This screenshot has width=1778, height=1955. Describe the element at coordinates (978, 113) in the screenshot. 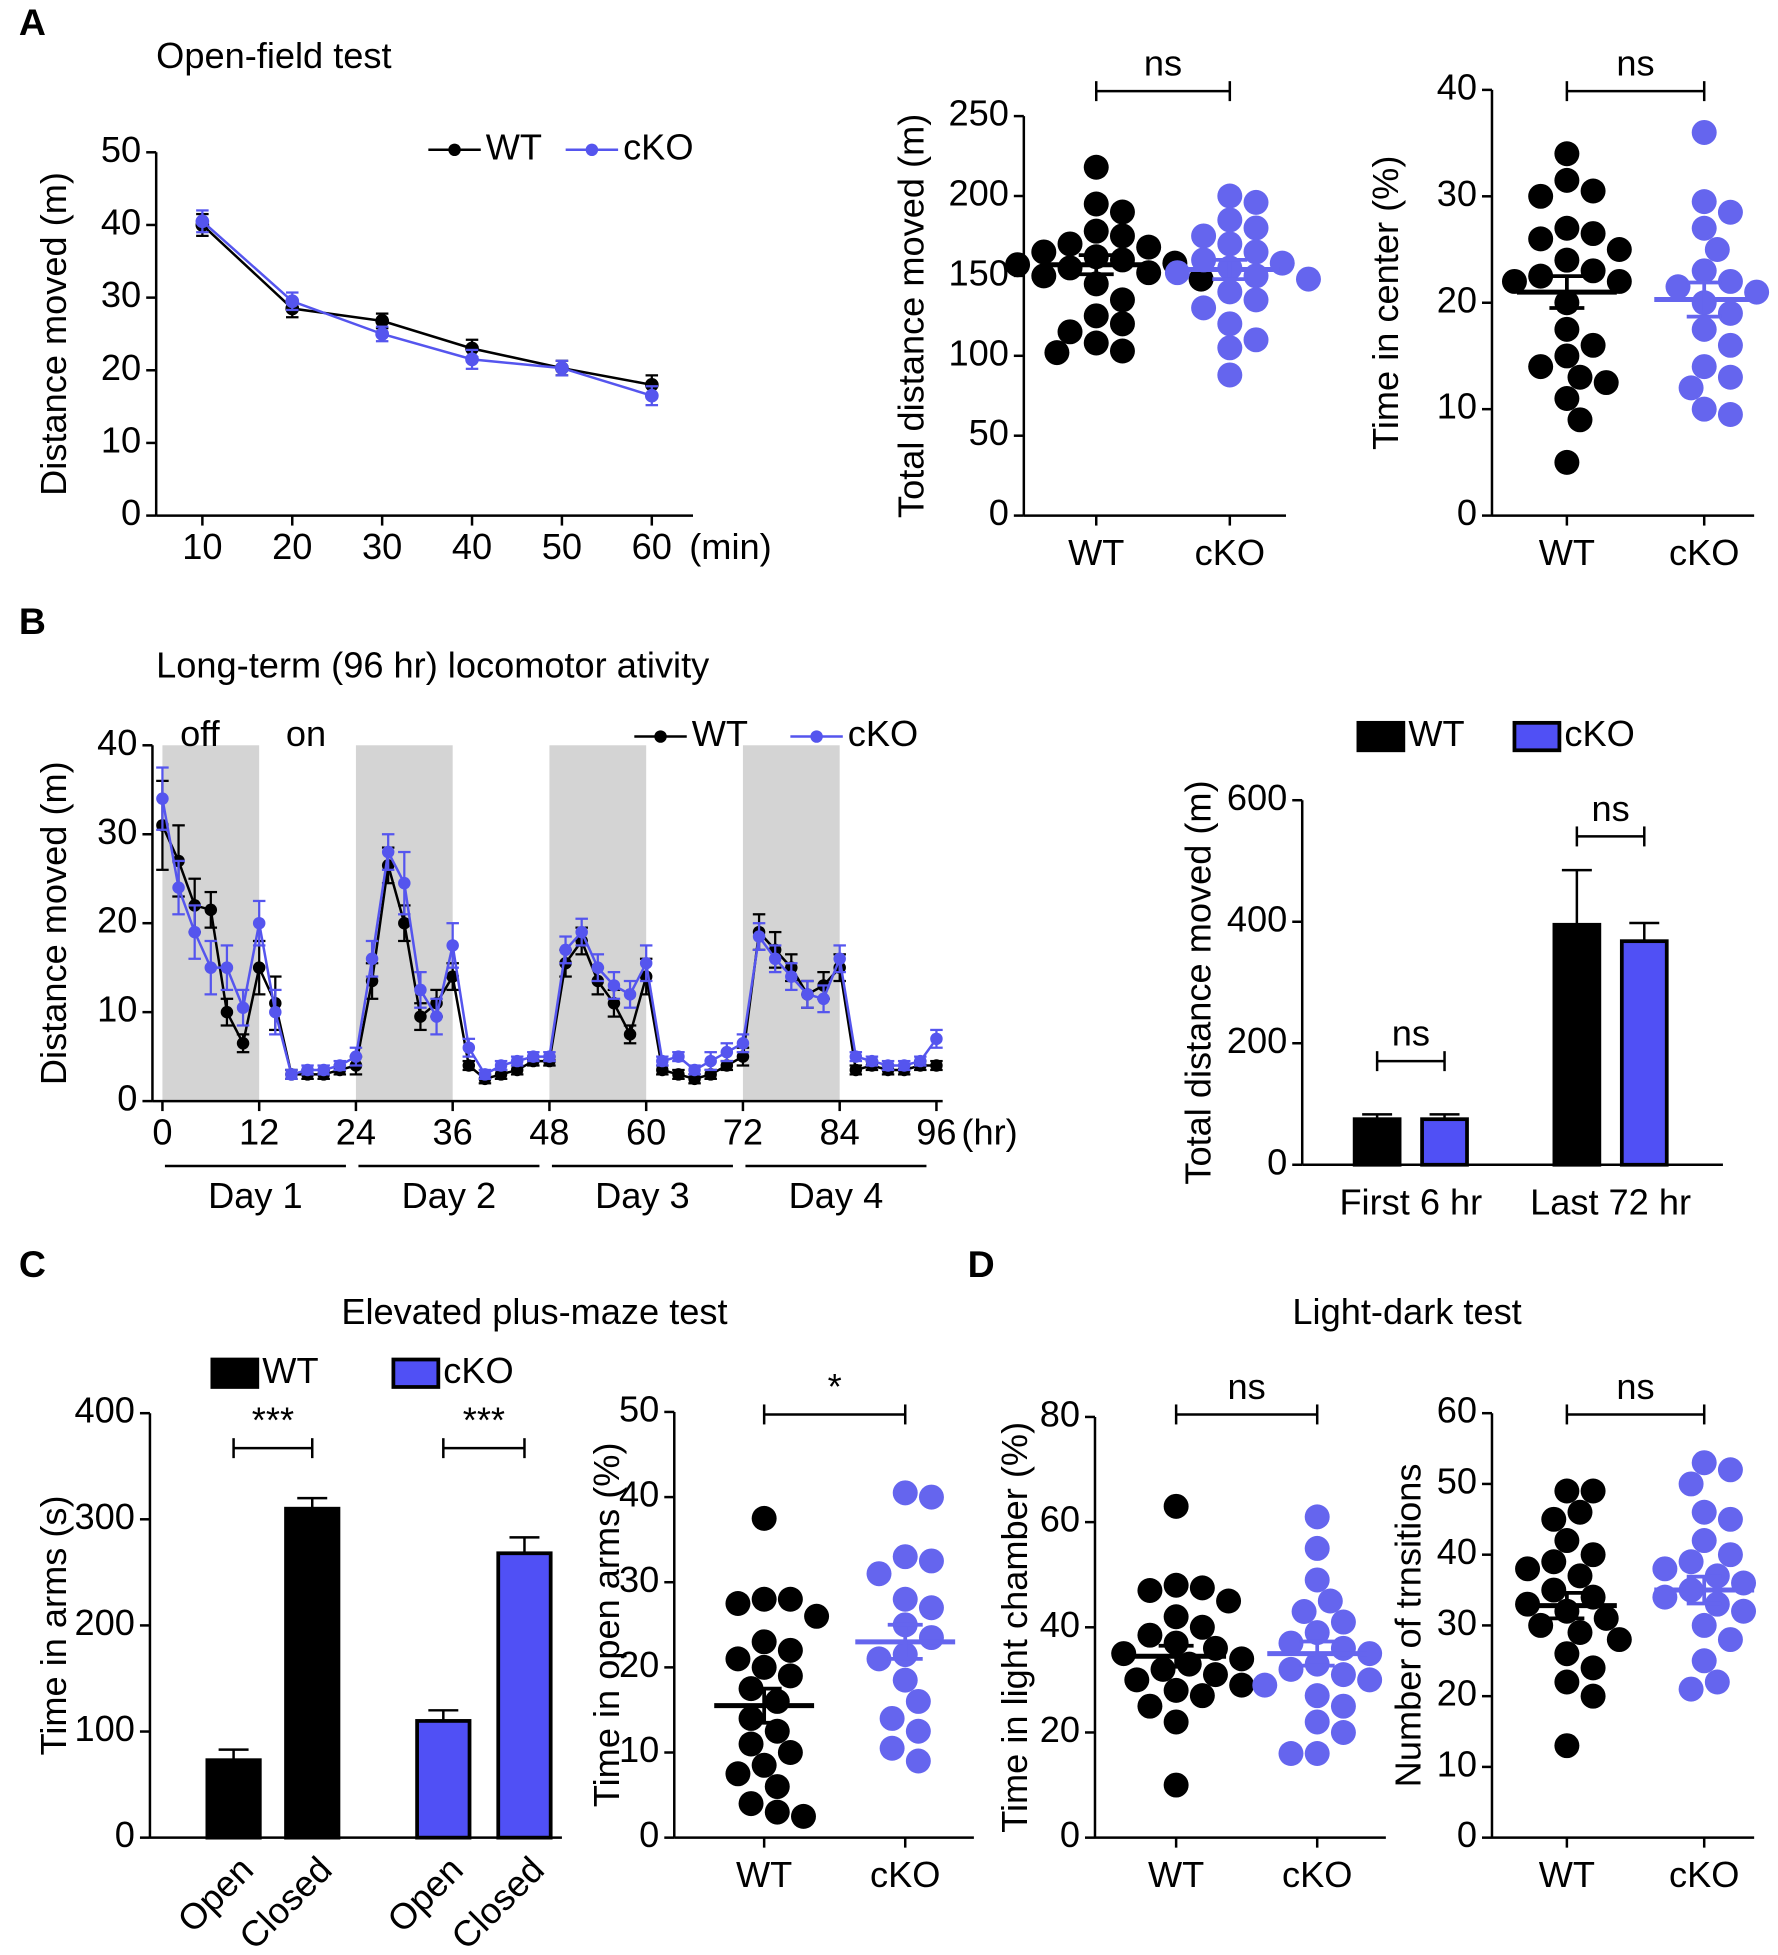

I see `y-tick-label: 250` at that location.